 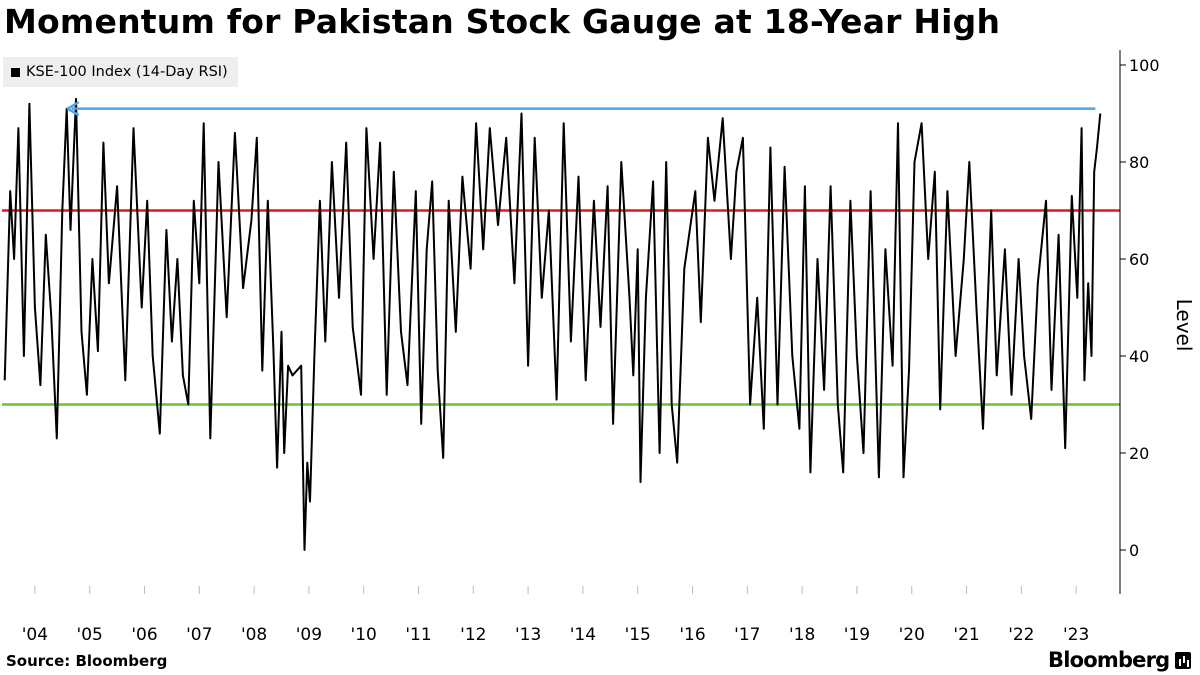 What do you see at coordinates (1139, 453) in the screenshot?
I see `y-tick-label-20: 20` at bounding box center [1139, 453].